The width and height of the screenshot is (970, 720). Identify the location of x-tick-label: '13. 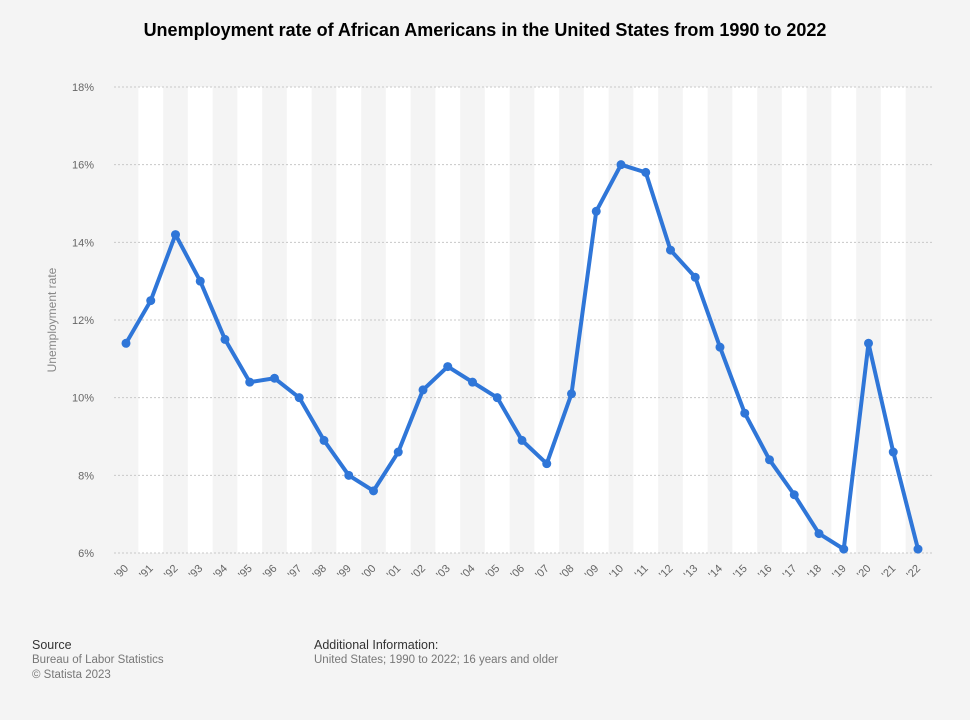
(691, 572).